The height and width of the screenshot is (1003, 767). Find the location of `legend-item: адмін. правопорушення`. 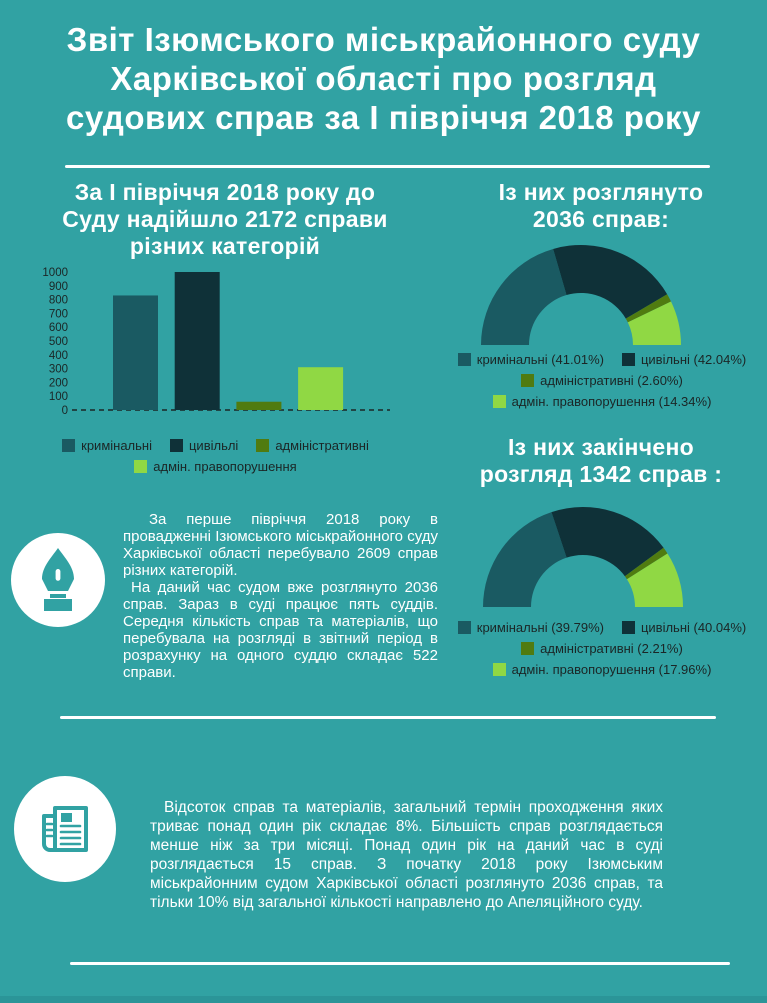

legend-item: адмін. правопорушення is located at coordinates (215, 466).